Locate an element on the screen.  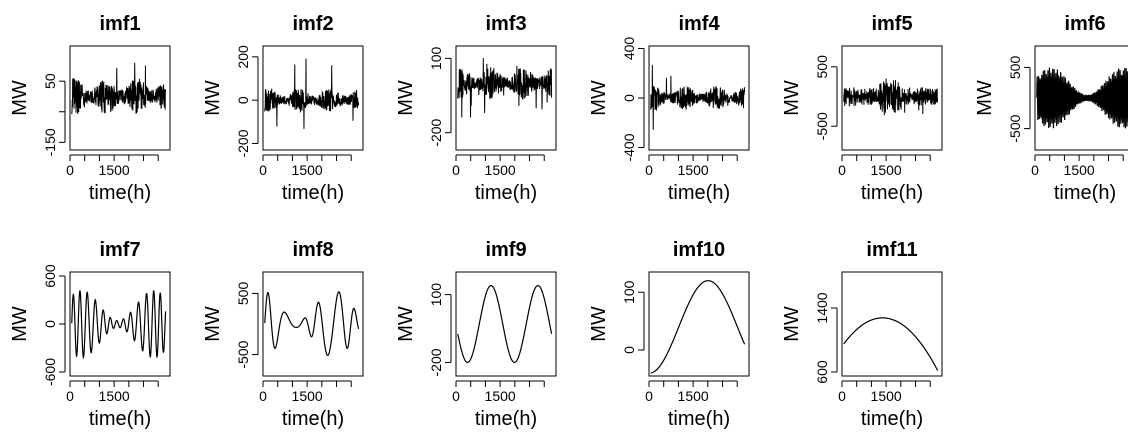
panel-title: imf5 is located at coordinates (891, 24).